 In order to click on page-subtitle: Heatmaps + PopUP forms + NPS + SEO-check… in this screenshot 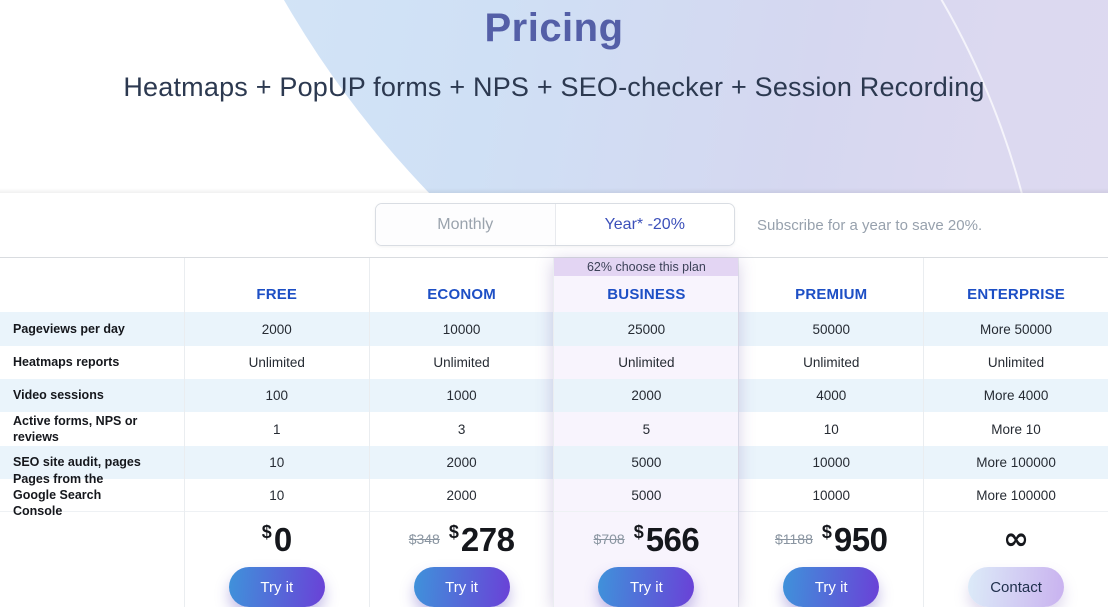, I will do `click(554, 87)`.